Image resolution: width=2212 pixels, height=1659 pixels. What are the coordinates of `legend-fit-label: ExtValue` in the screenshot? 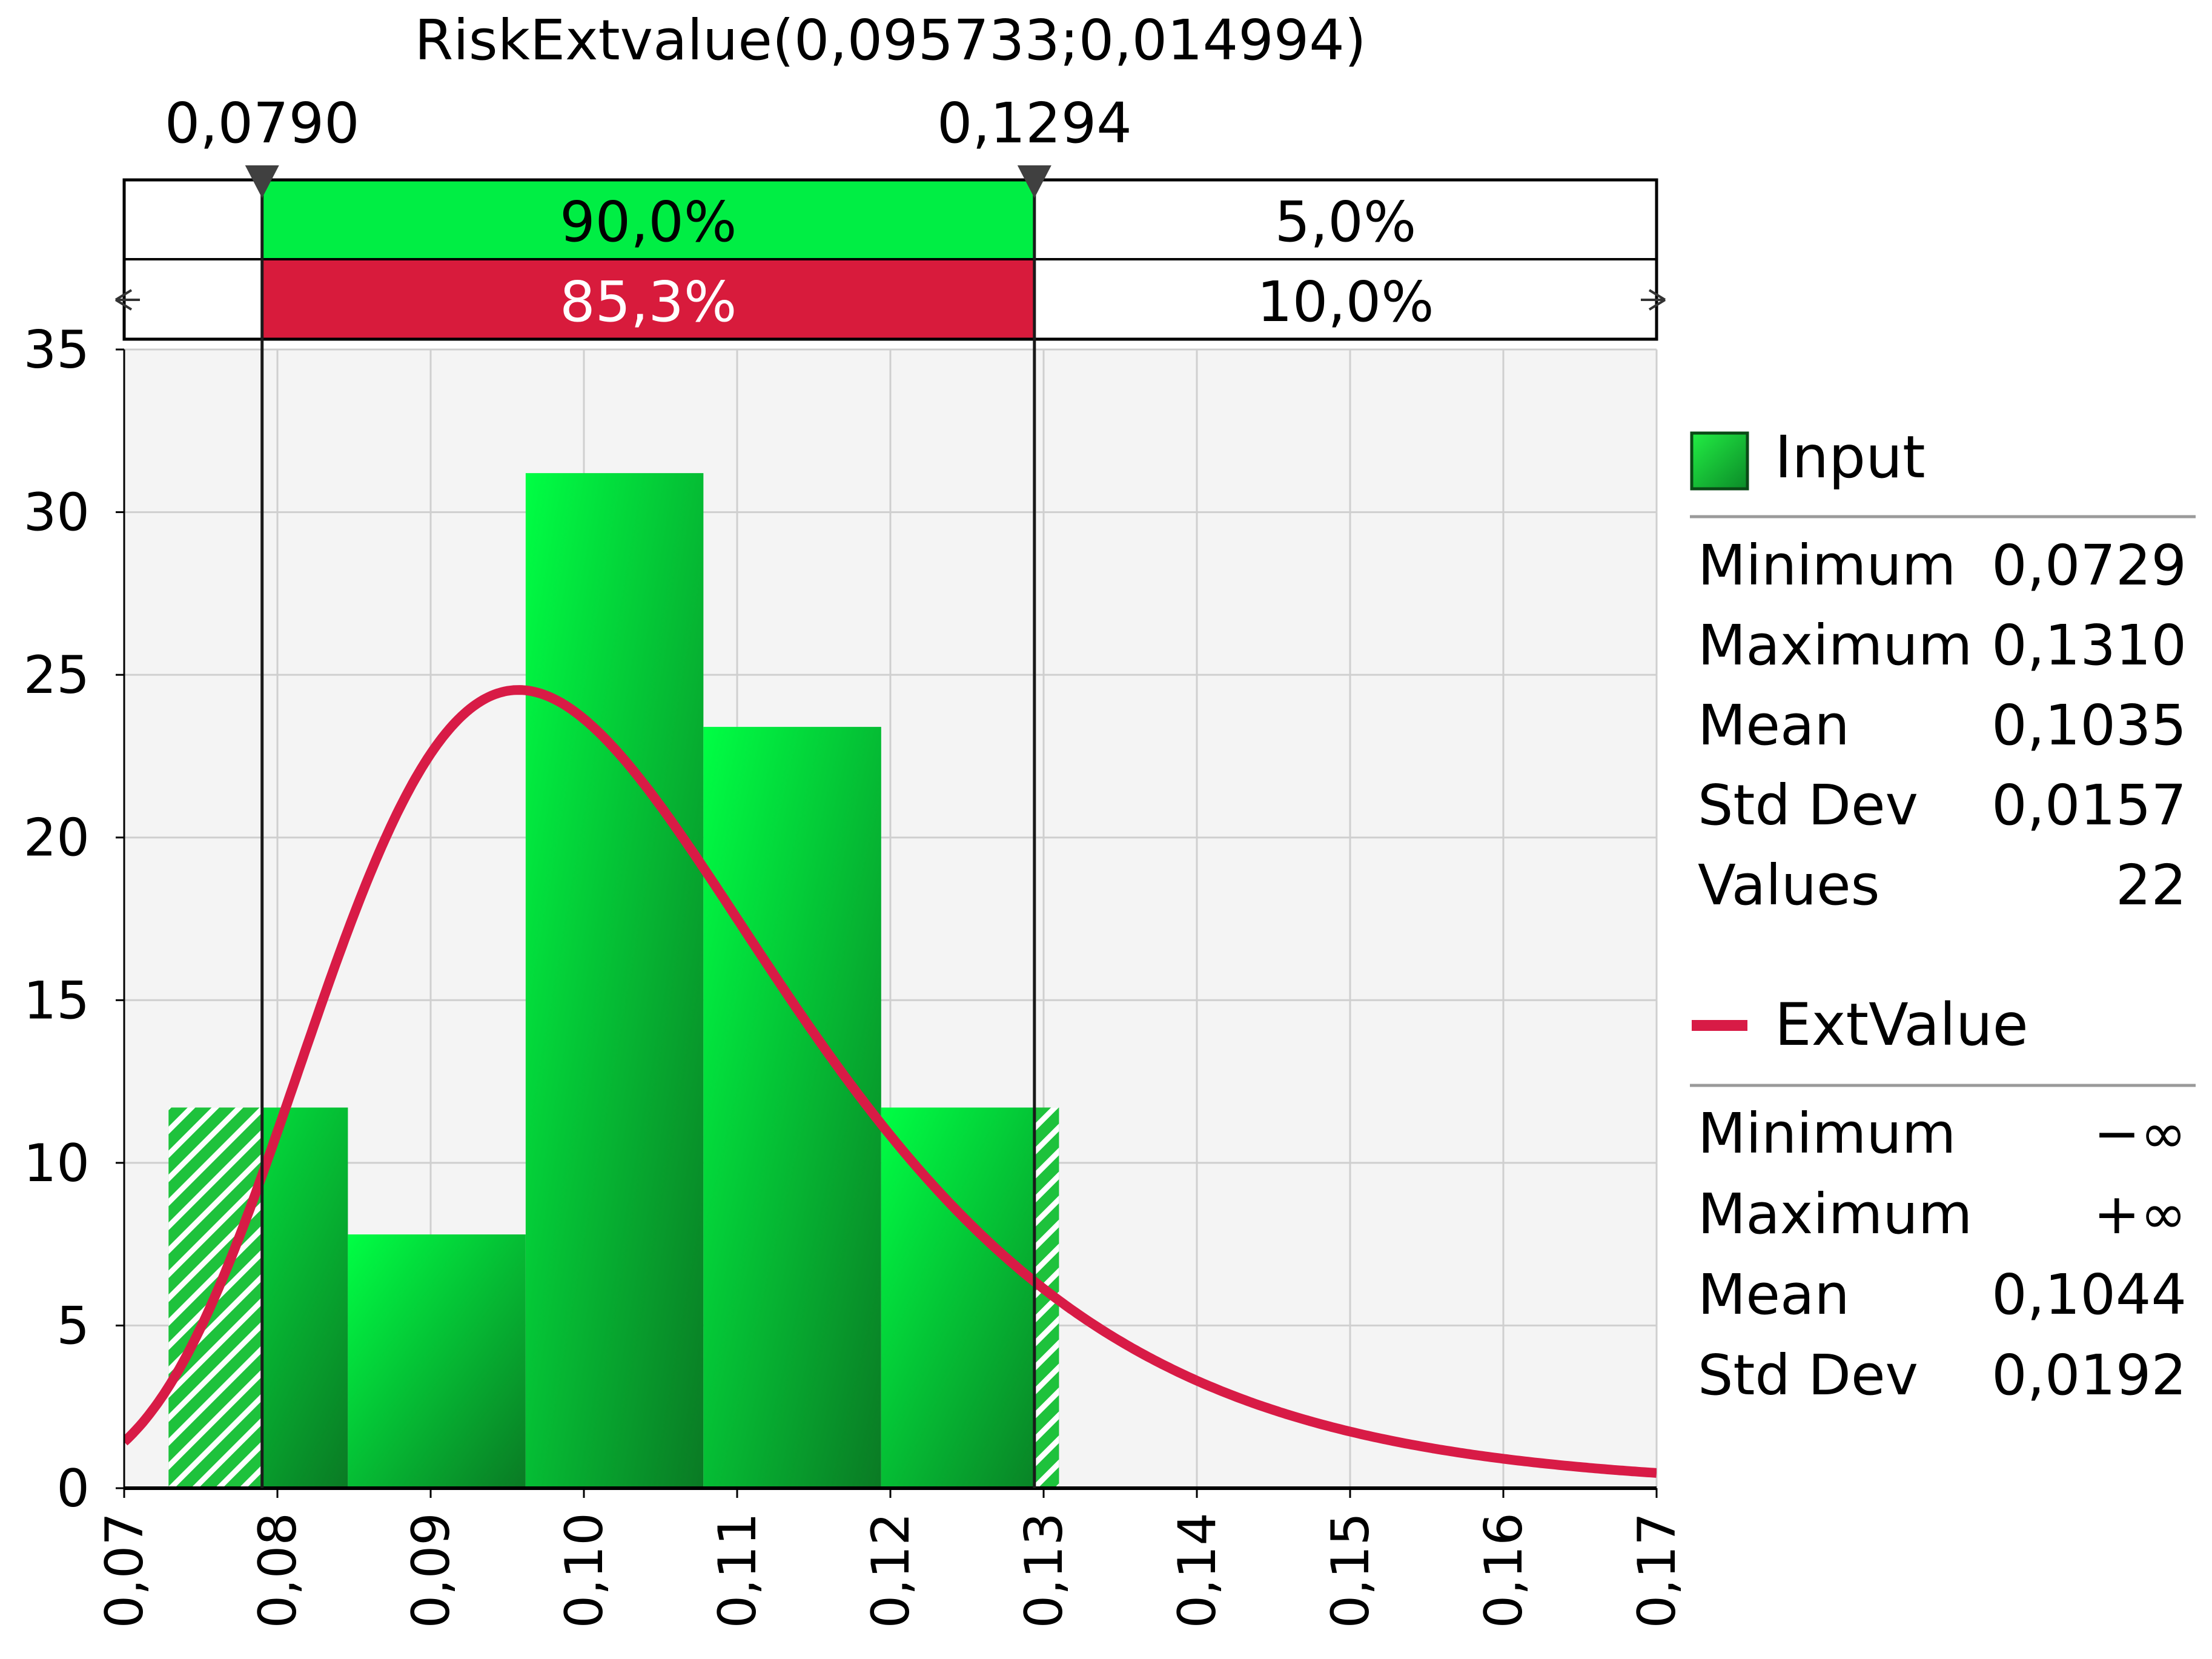 It's located at (1902, 1025).